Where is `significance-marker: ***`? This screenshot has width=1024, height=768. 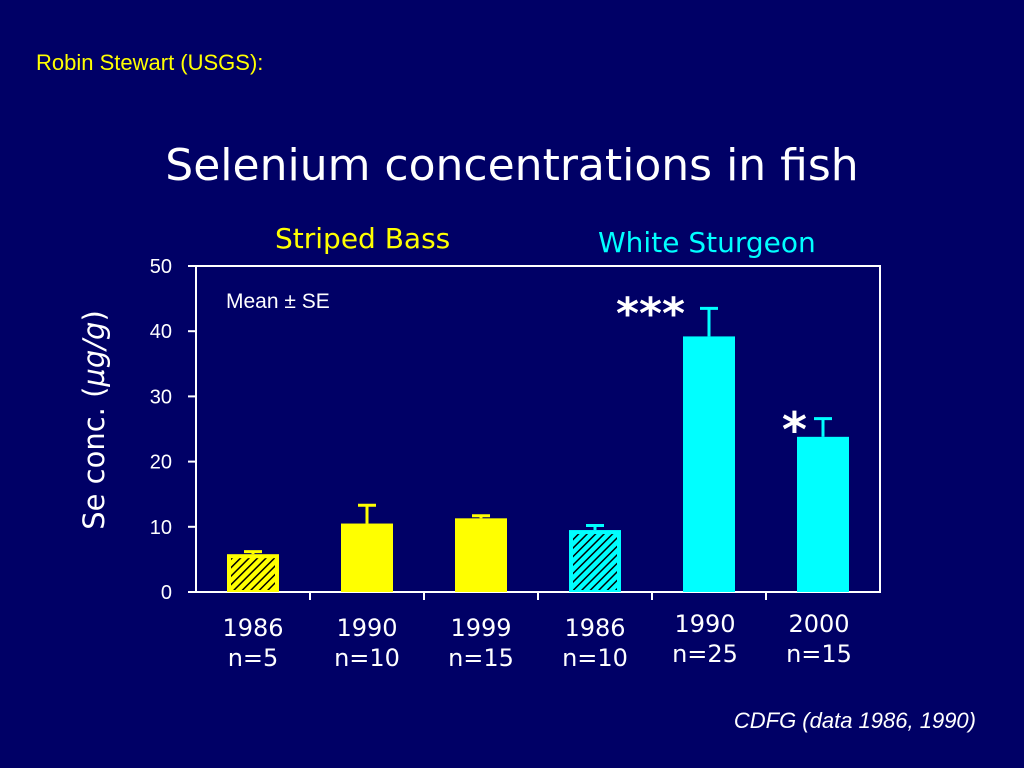
significance-marker: *** is located at coordinates (650, 313).